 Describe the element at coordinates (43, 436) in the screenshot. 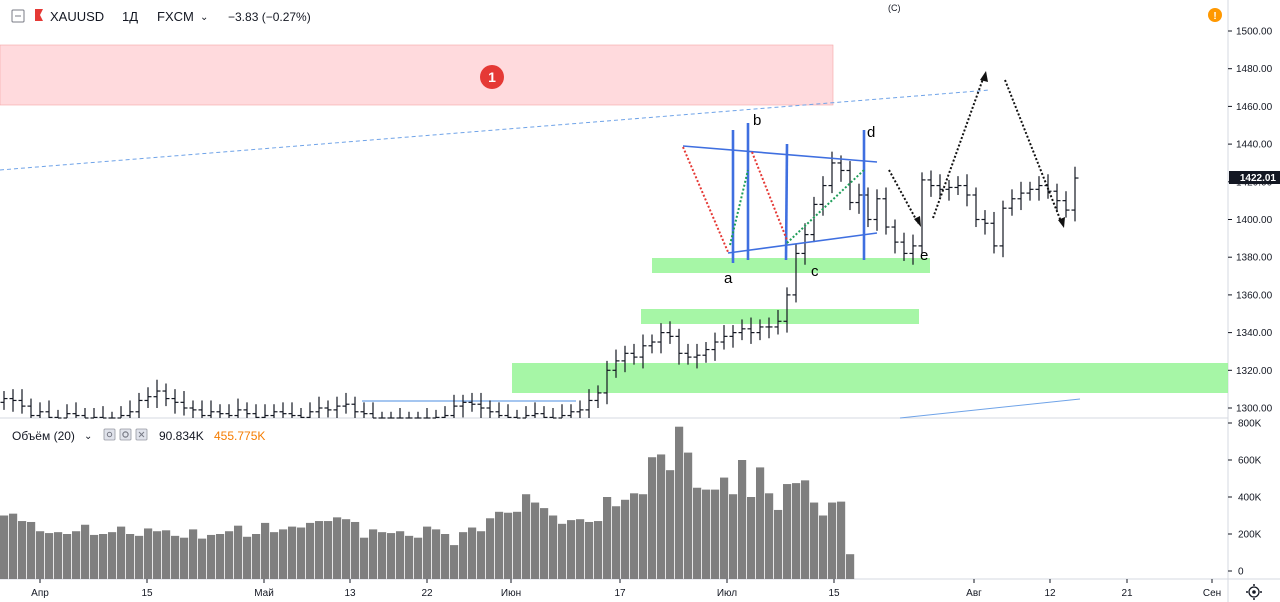

I see `volume-label: Объём (20)` at that location.